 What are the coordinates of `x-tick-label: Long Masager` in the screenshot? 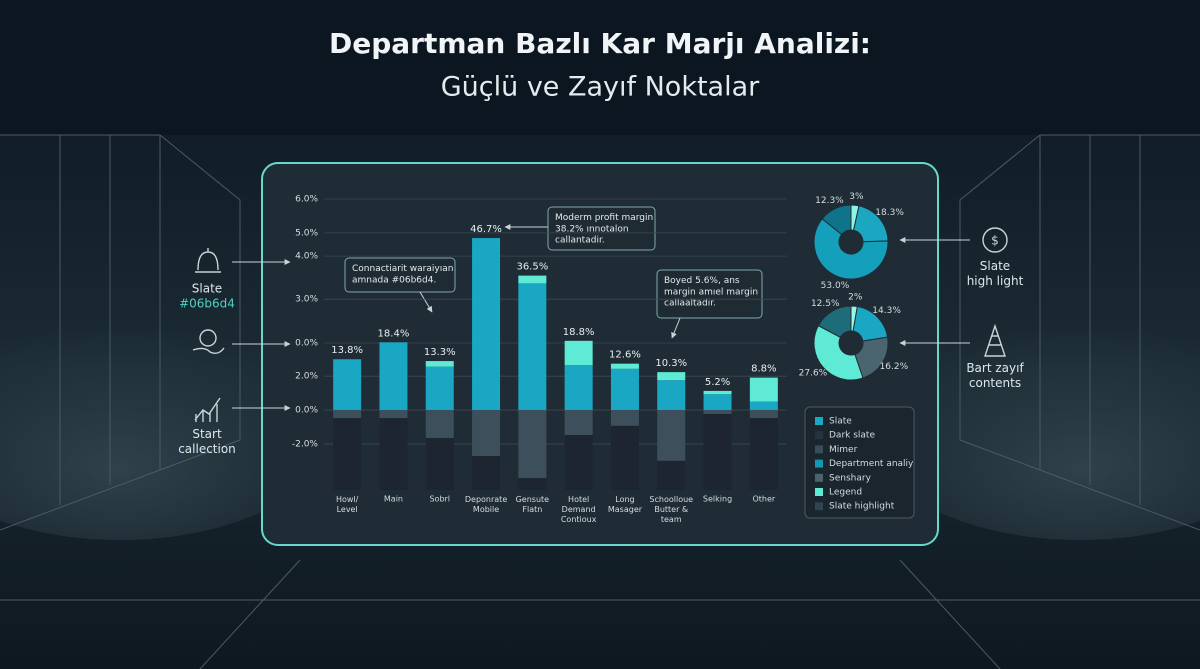 It's located at (625, 504).